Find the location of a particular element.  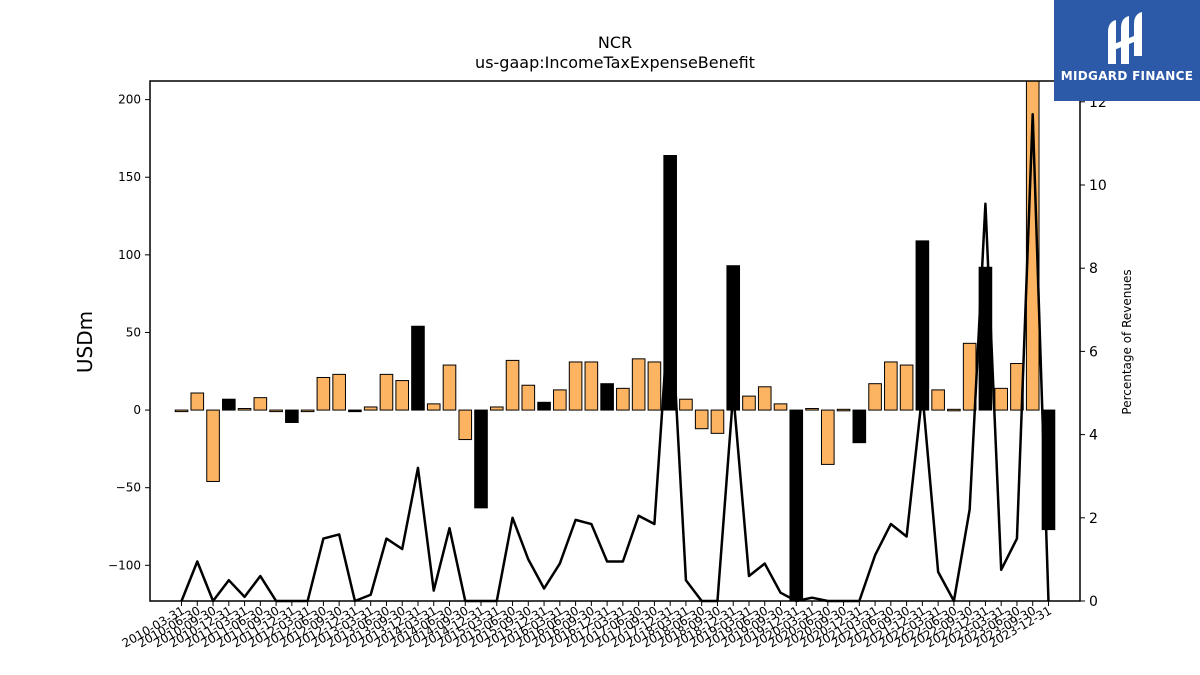

y2-tick-label: 0 is located at coordinates (1093, 602).